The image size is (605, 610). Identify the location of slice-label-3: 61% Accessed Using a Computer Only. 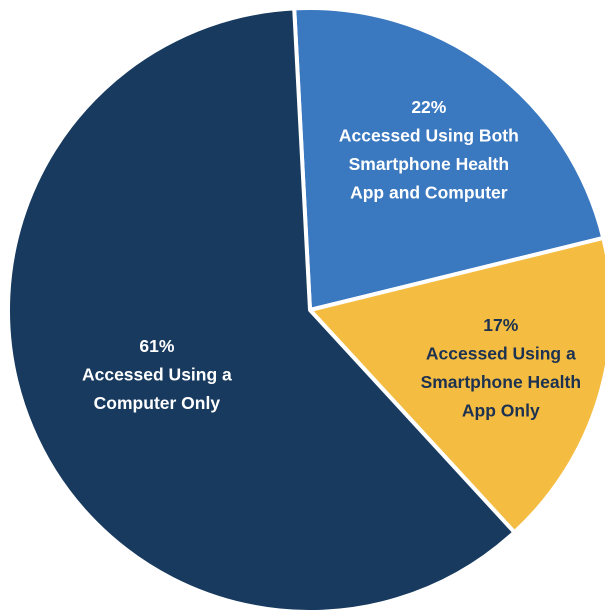
(157, 374).